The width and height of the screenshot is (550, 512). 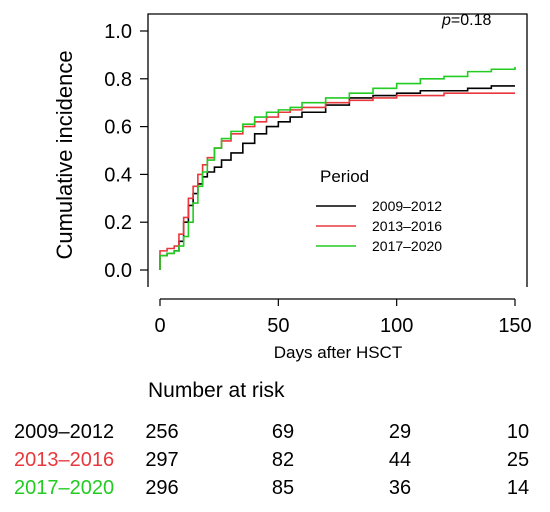 I want to click on risk-table-title: Number at risk, so click(x=216, y=390).